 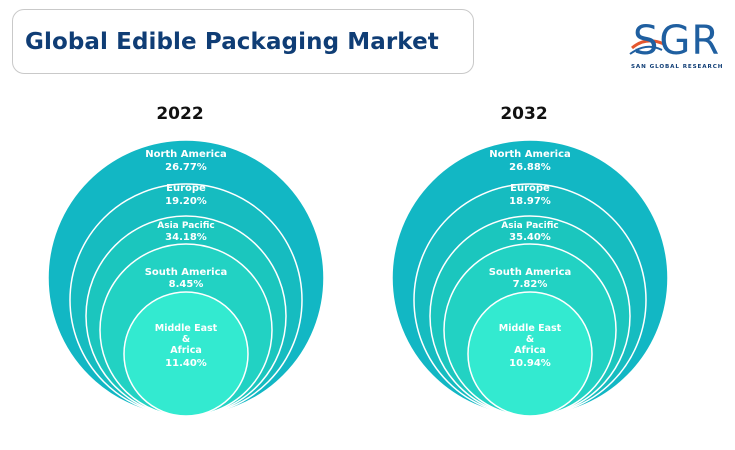 What do you see at coordinates (530, 237) in the screenshot?
I see `region-value-1-2: 35.40%` at bounding box center [530, 237].